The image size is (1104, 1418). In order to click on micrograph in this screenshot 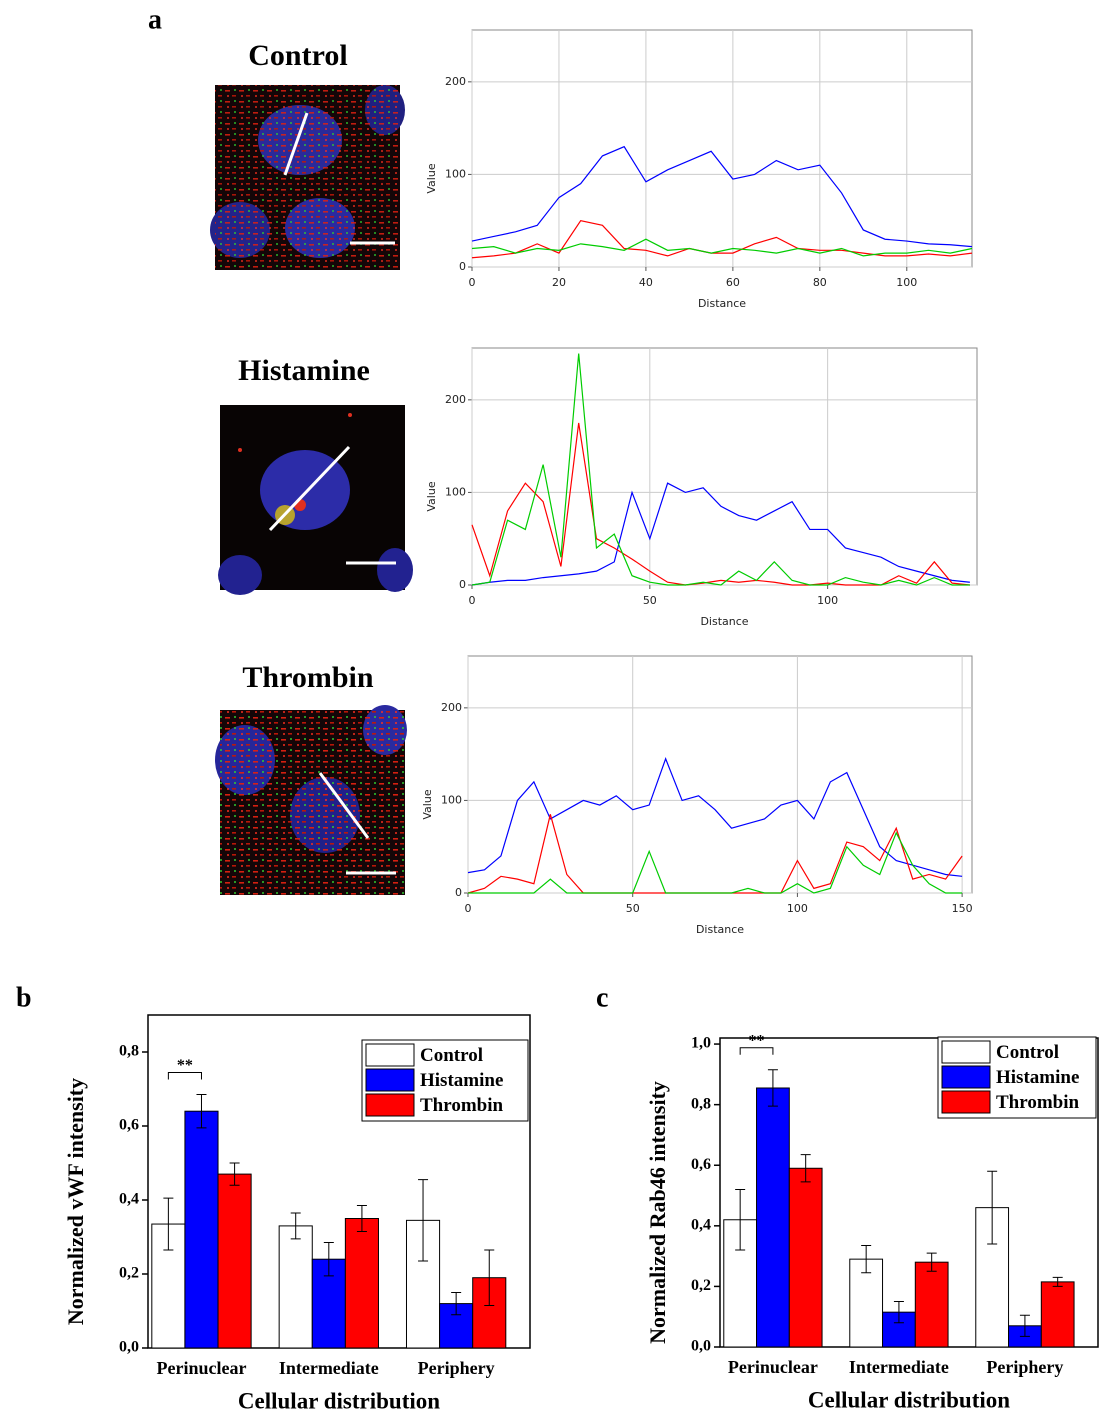, I will do `click(315, 500)`.